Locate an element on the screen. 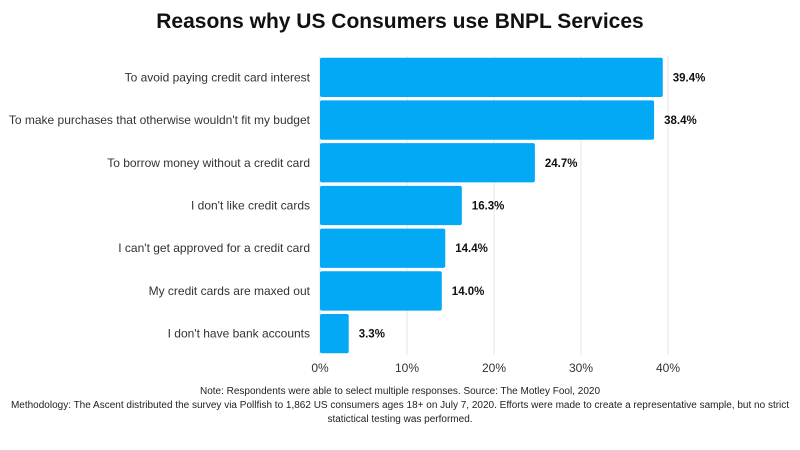 The image size is (800, 450). value-label: 38.4% is located at coordinates (680, 121).